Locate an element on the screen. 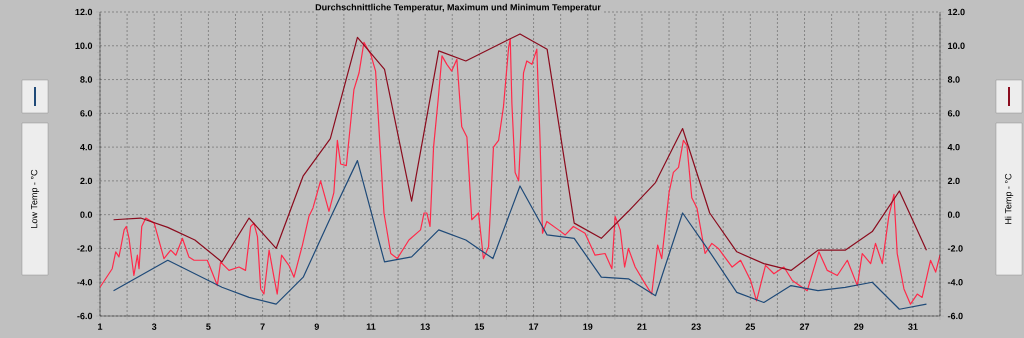 The image size is (1024, 338). y-tick-label: -4.0 is located at coordinates (85, 282).